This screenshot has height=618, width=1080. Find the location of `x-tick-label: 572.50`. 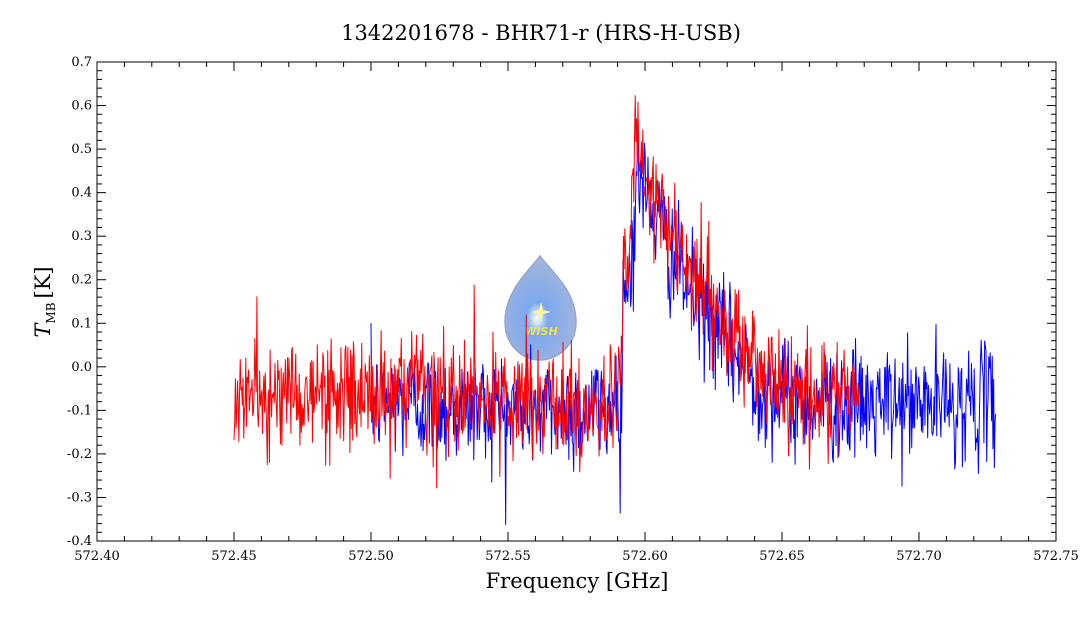

x-tick-label: 572.50 is located at coordinates (371, 556).